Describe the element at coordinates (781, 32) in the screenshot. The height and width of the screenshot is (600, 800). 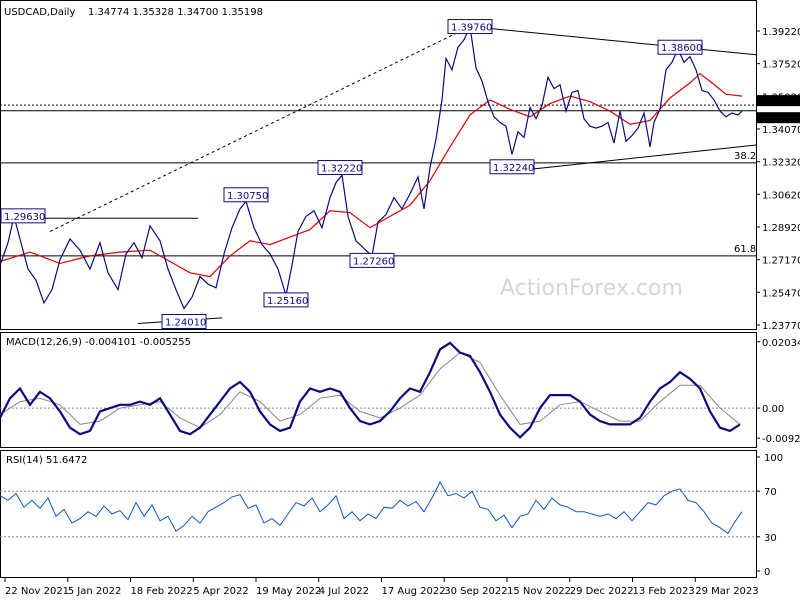
I see `y-tick-label: 1.39220` at that location.